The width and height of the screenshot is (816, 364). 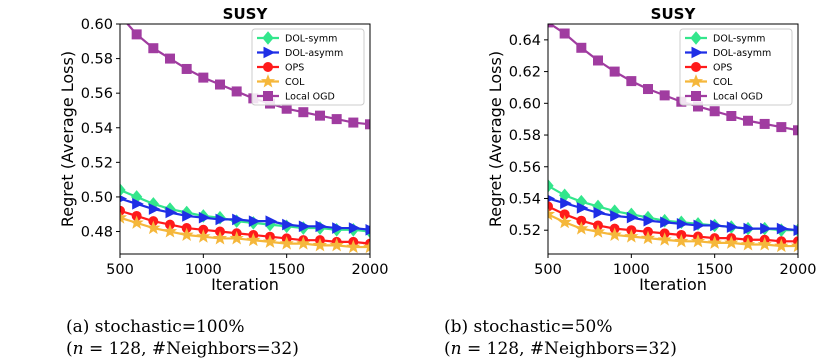 I want to click on chart-1-xlabel: Iteration, so click(x=245, y=284).